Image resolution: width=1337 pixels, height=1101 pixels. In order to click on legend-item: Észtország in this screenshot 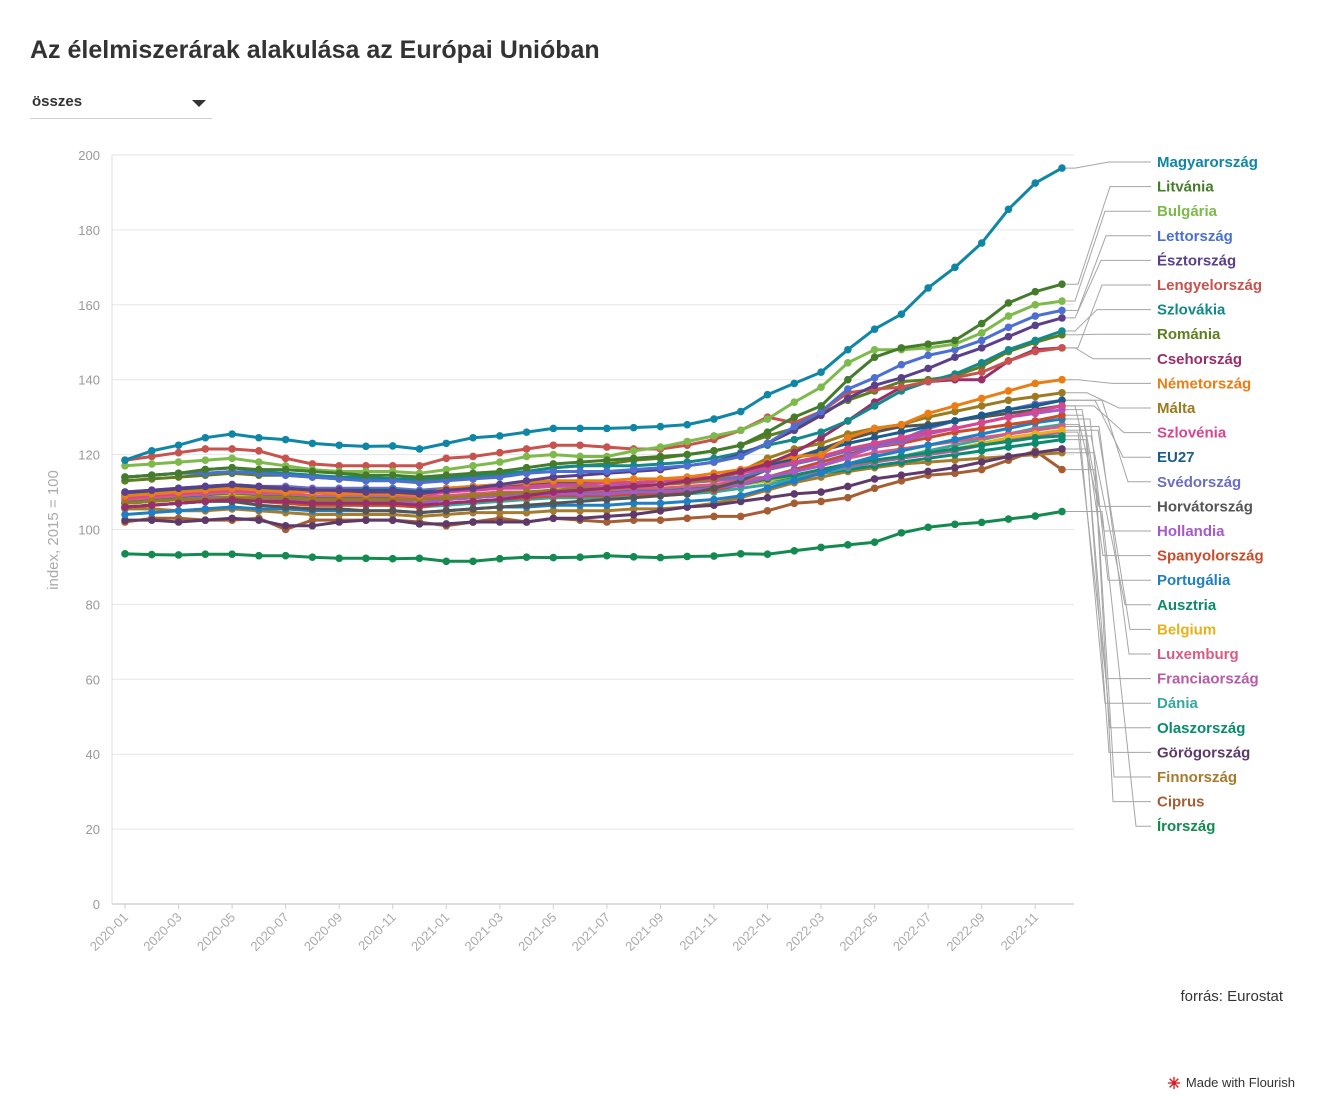, I will do `click(1151, 285)`.